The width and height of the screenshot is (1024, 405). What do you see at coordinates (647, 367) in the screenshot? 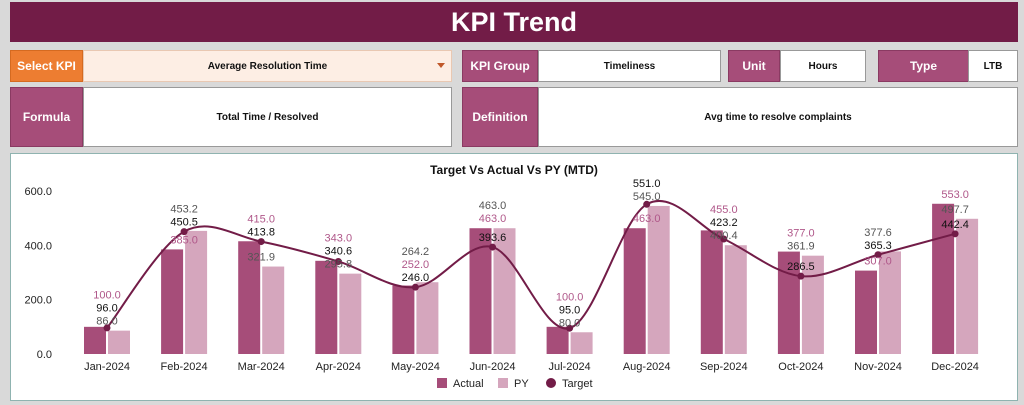
I see `x-tick-label: Aug-2024` at bounding box center [647, 367].